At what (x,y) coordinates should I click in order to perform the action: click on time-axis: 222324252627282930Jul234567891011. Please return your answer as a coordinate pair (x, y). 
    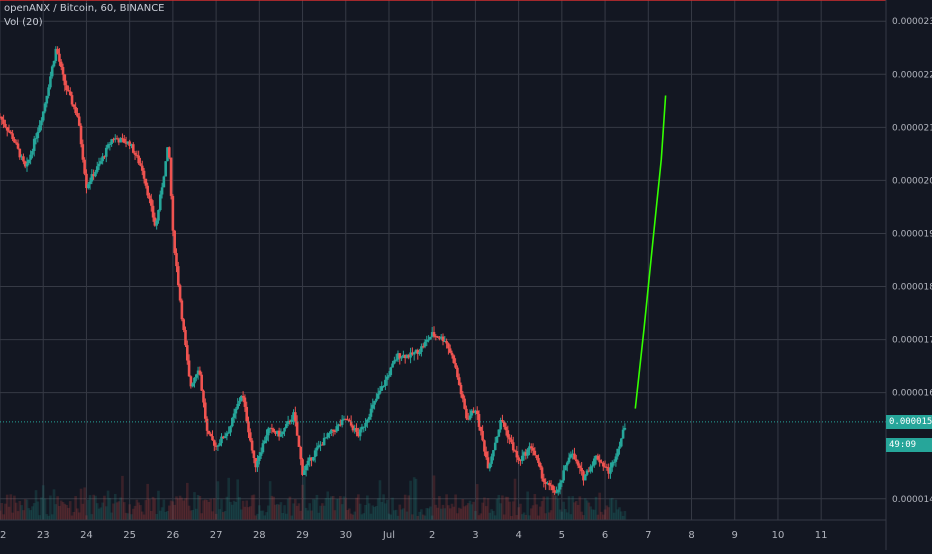
    Looking at the image, I should click on (414, 535).